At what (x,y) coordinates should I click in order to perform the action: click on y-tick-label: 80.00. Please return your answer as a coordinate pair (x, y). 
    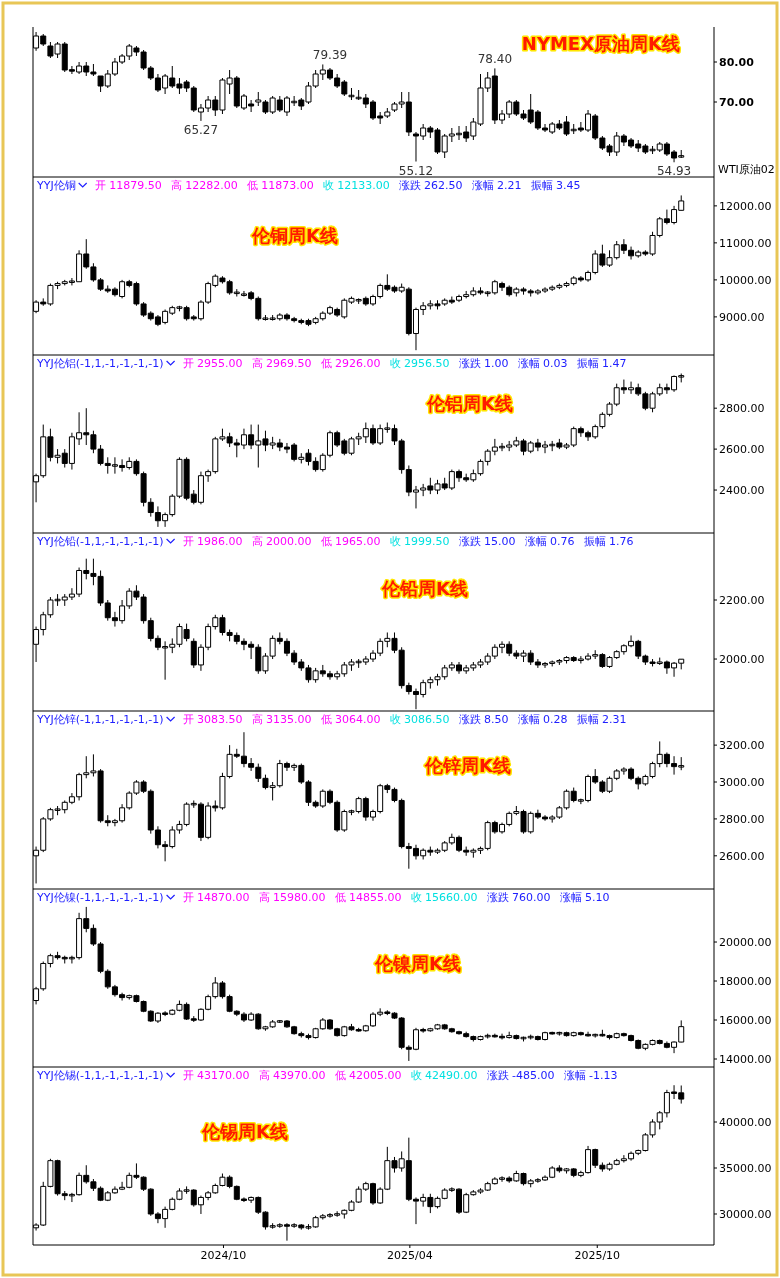
    Looking at the image, I should click on (737, 62).